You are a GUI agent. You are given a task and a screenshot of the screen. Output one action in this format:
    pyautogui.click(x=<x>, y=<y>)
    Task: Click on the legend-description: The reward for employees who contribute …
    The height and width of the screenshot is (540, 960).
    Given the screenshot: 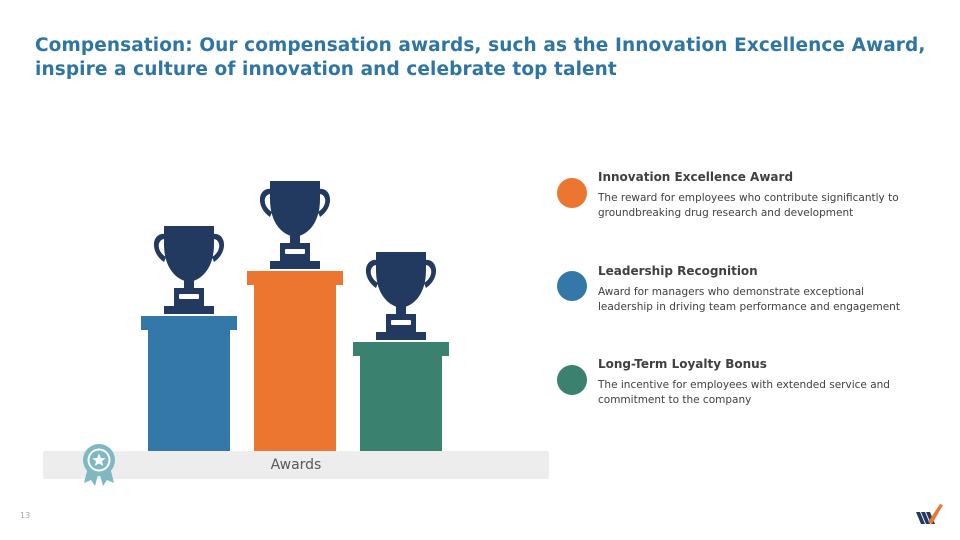 What is the action you would take?
    pyautogui.click(x=748, y=205)
    